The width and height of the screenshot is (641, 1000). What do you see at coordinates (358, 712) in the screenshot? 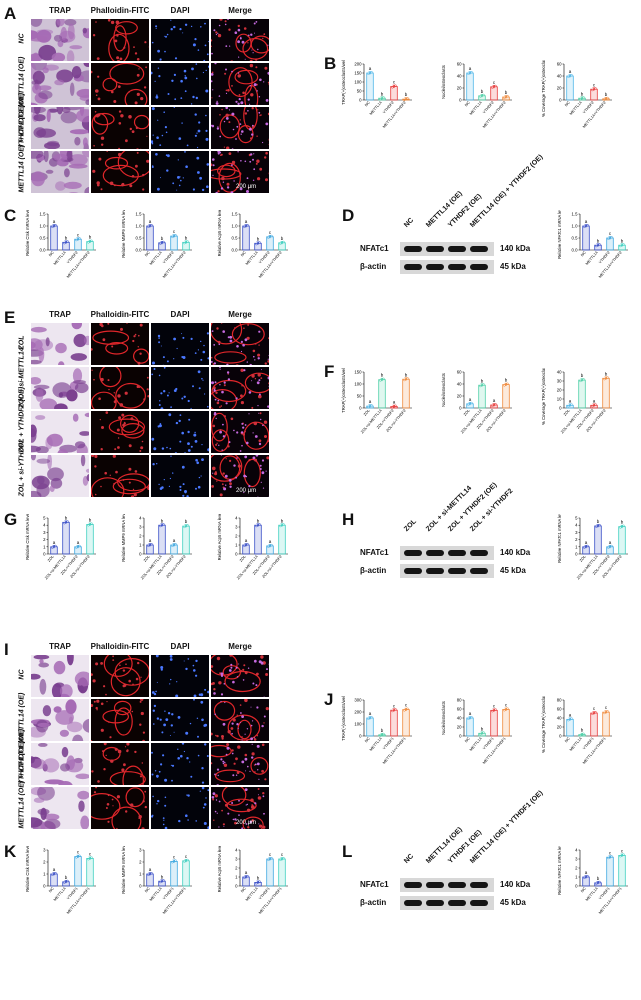
I see `y-tick-label: 200` at bounding box center [358, 712].